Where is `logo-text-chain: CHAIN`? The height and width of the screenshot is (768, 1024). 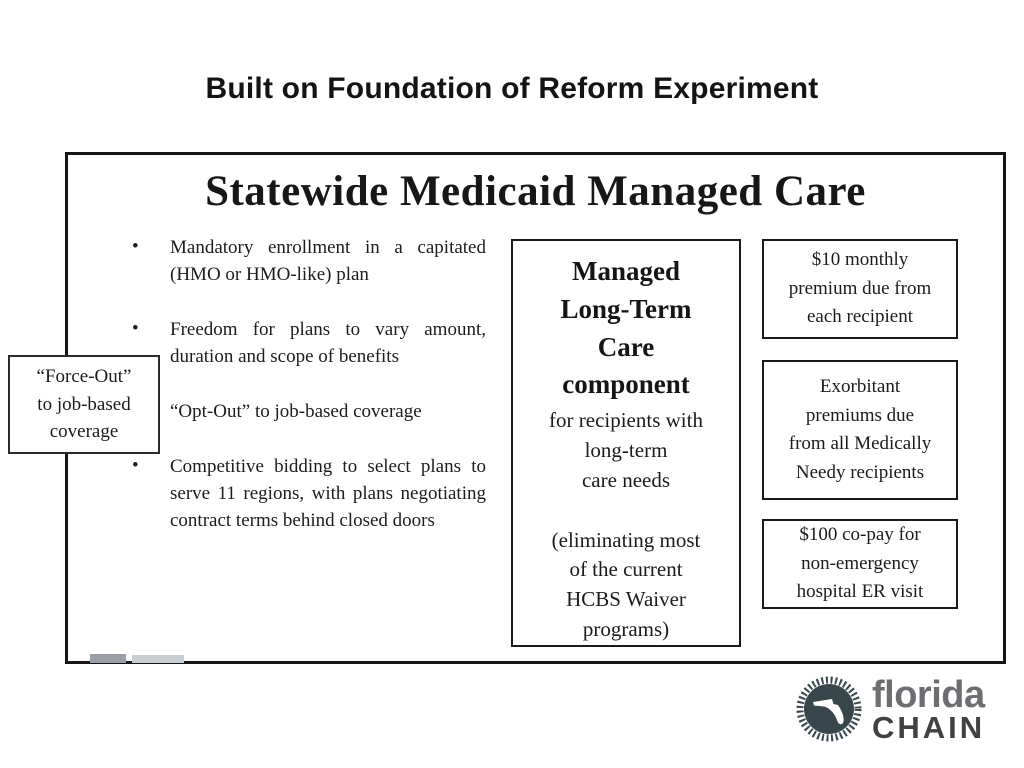
logo-text-chain: CHAIN is located at coordinates (929, 727).